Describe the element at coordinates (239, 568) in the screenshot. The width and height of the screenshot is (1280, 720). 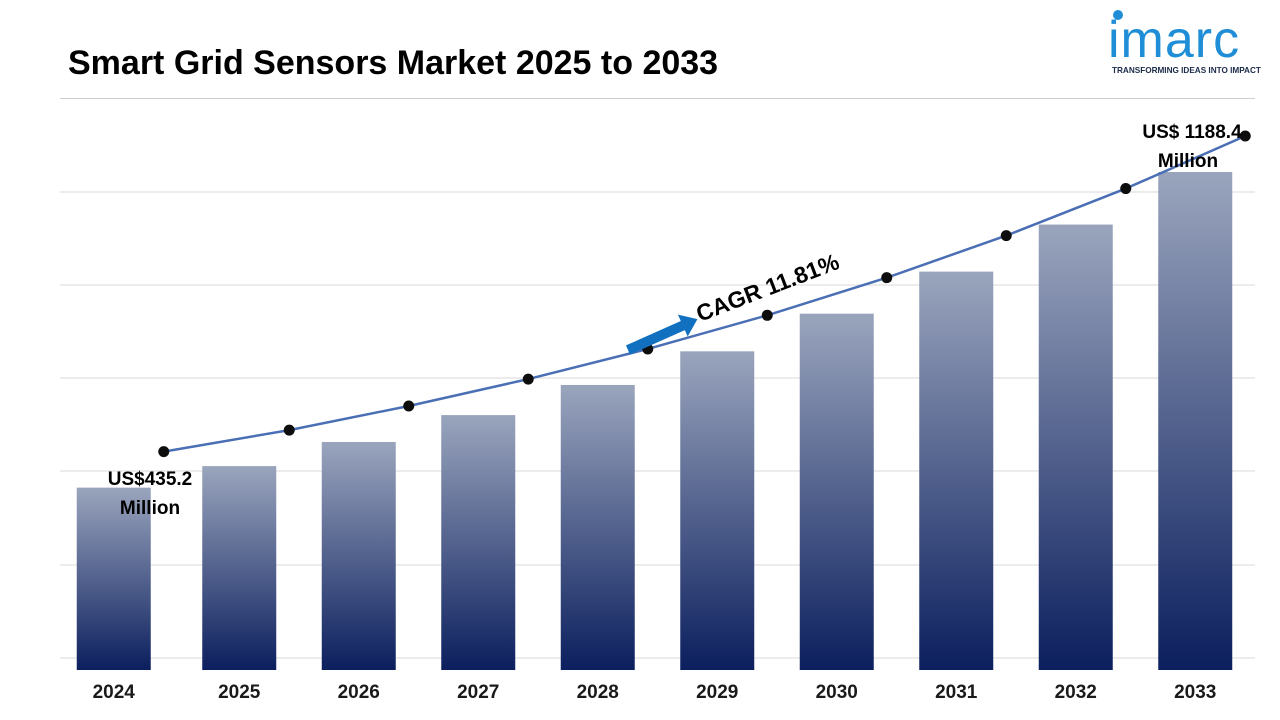
I see `bar-2025` at that location.